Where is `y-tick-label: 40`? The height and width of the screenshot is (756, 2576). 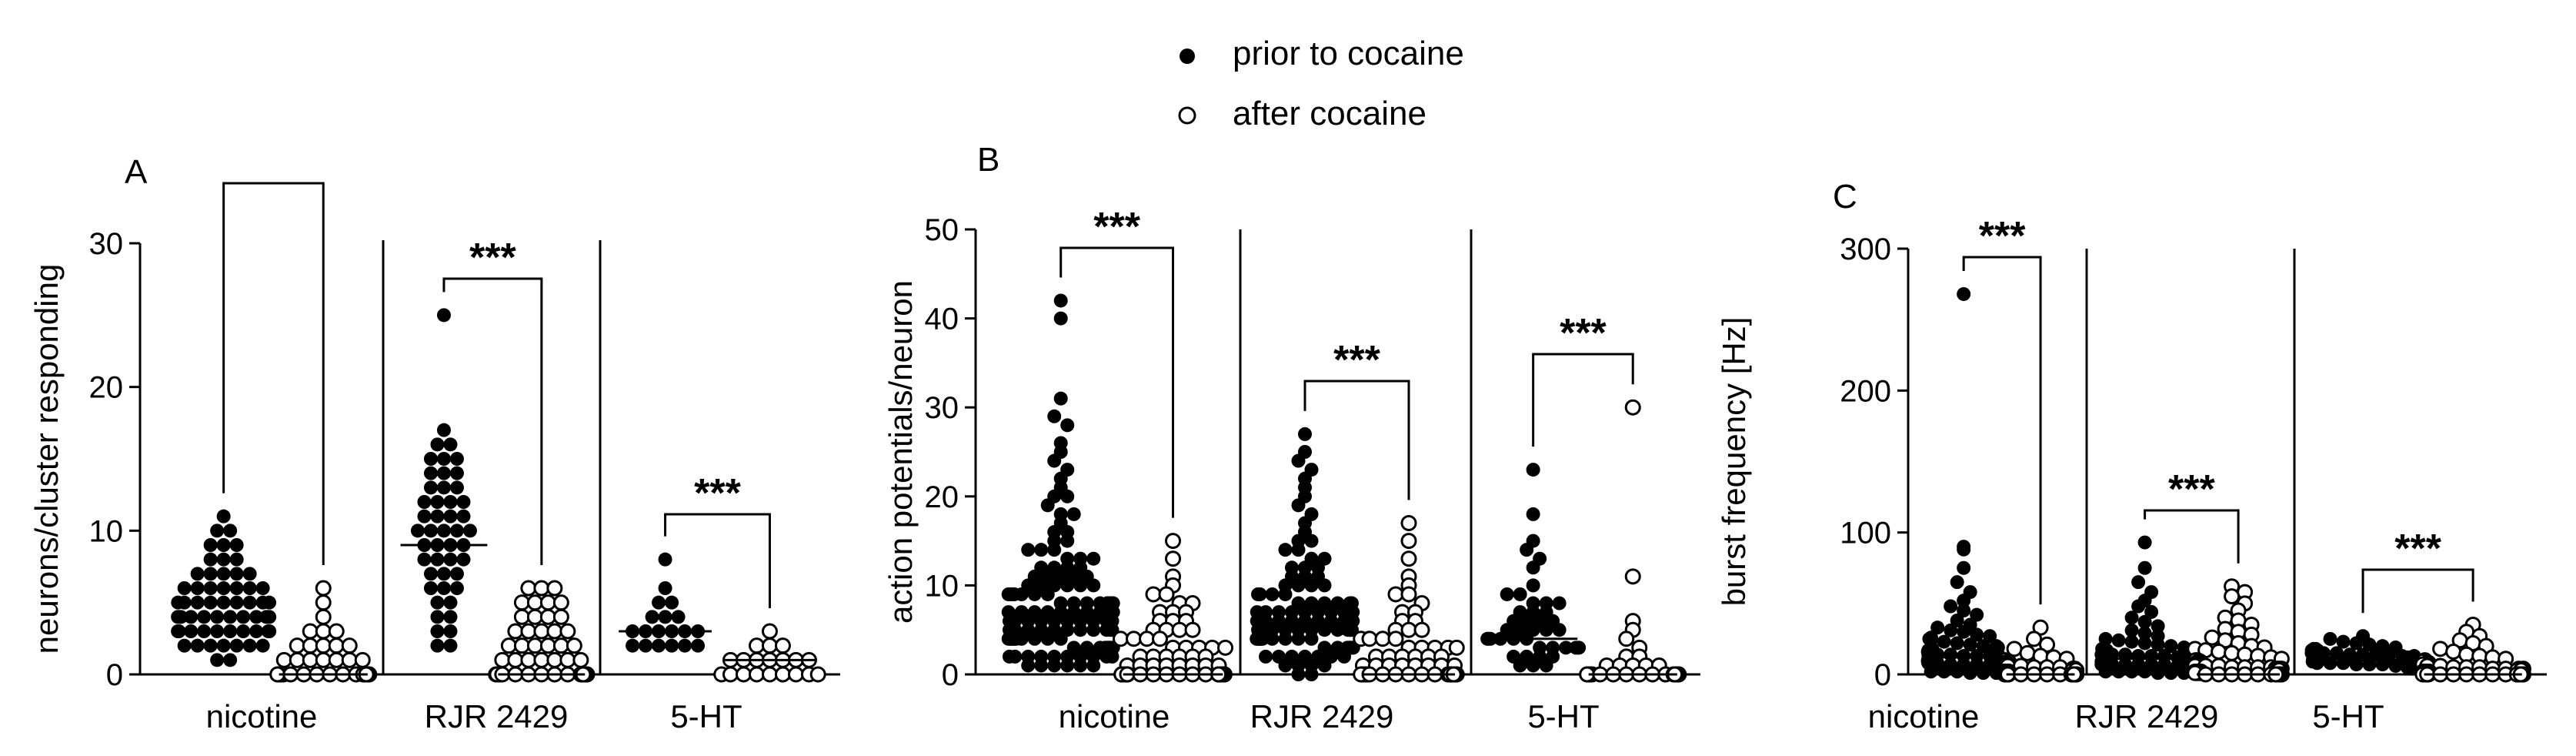 y-tick-label: 40 is located at coordinates (942, 319).